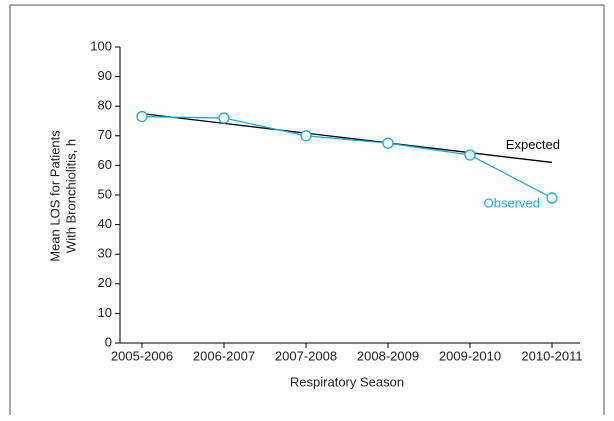  What do you see at coordinates (551, 355) in the screenshot?
I see `x-tick-label: 2010-2011` at bounding box center [551, 355].